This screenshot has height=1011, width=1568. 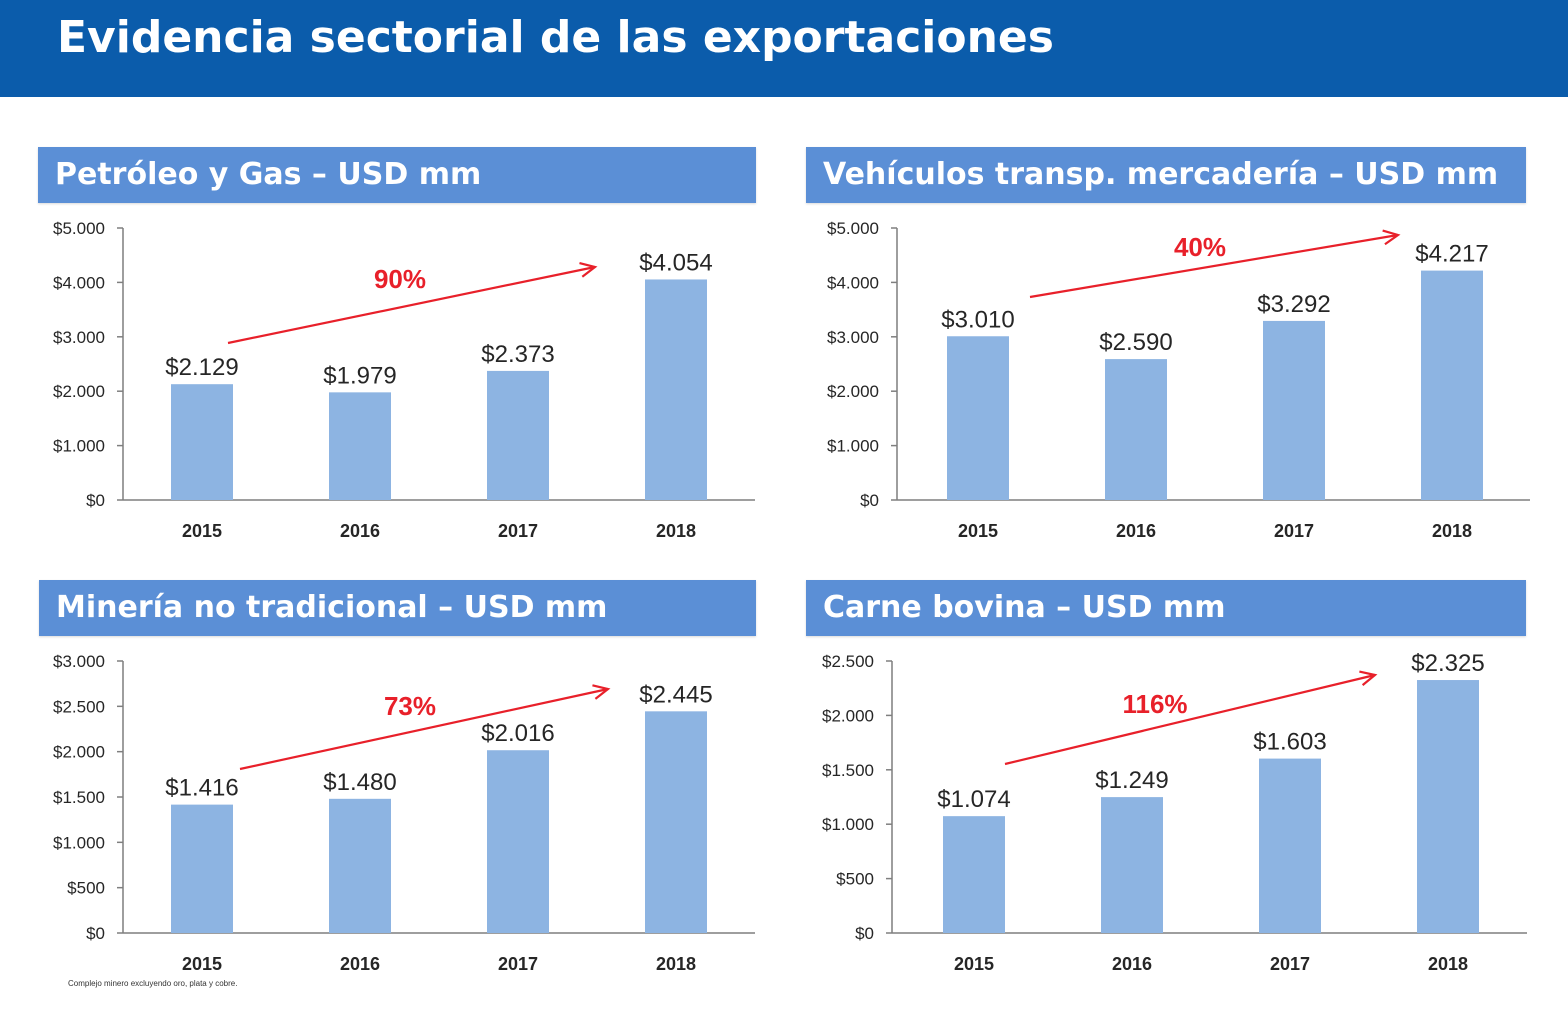 What do you see at coordinates (555, 37) in the screenshot?
I see `page-title: Evidencia sectorial de las exportaciones` at bounding box center [555, 37].